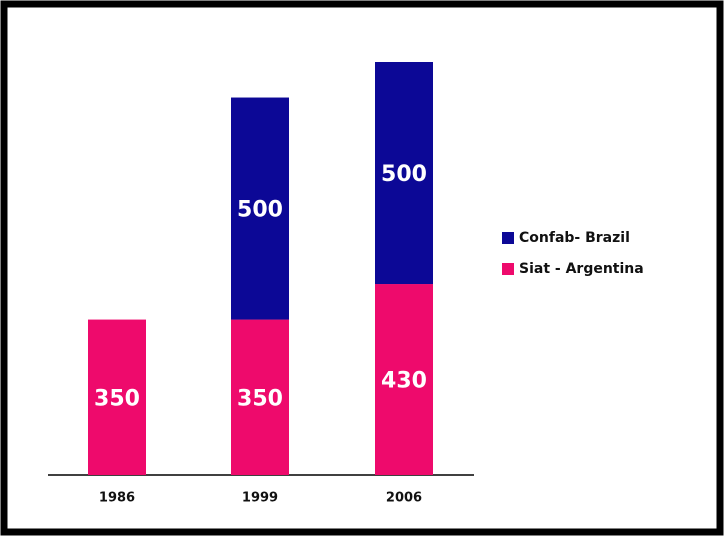 This screenshot has height=536, width=724. I want to click on legend-label: Siat - Argentina, so click(581, 269).